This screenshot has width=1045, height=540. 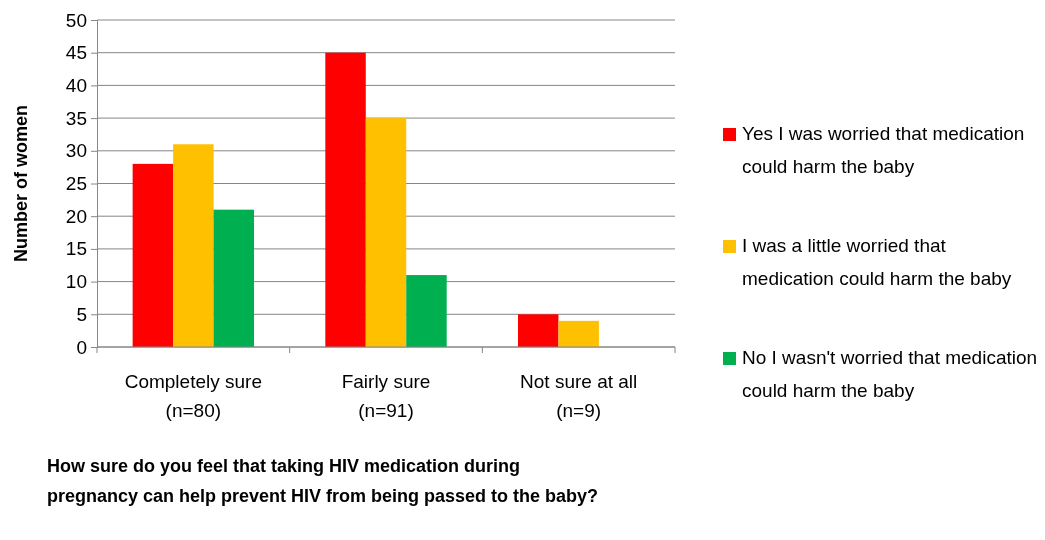 I want to click on y-tick-label: 35, so click(x=76, y=118).